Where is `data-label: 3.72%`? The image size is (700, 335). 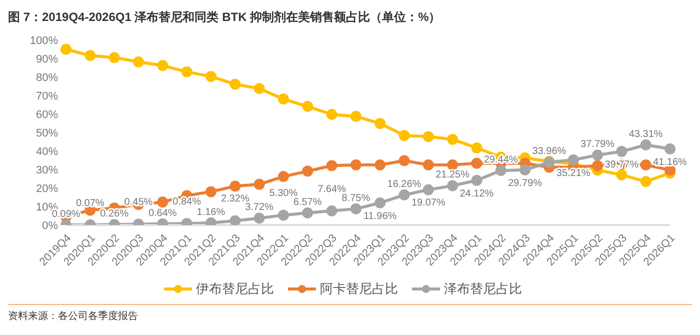 data-label: 3.72% is located at coordinates (259, 208).